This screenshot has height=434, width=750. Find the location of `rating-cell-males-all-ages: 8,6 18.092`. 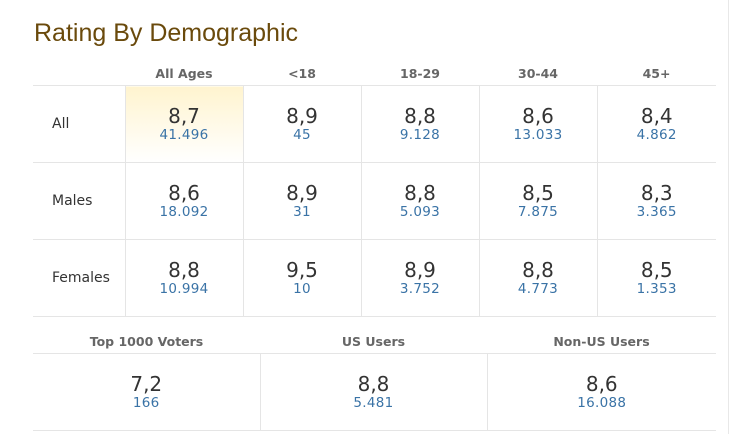

rating-cell-males-all-ages: 8,6 18.092 is located at coordinates (183, 201).